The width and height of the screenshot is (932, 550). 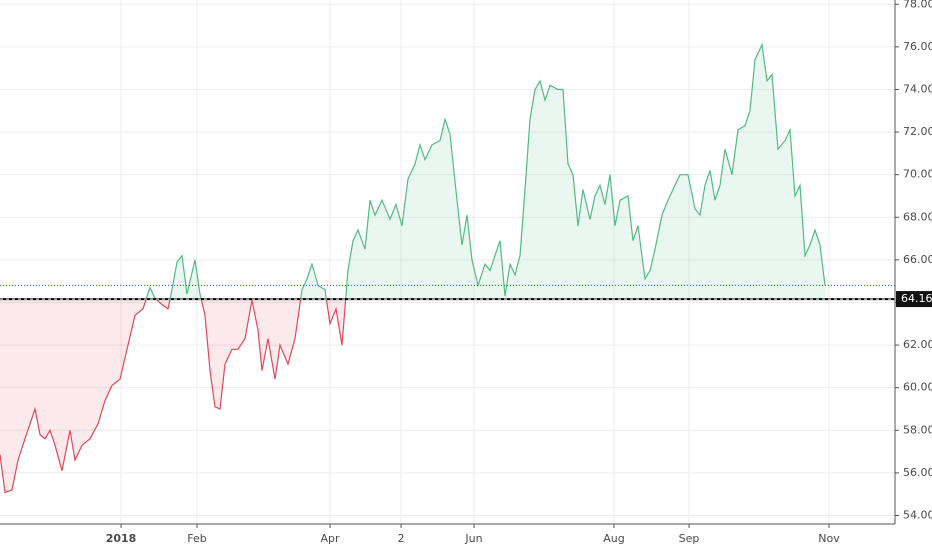 I want to click on x-tick-label: Nov, so click(x=829, y=538).